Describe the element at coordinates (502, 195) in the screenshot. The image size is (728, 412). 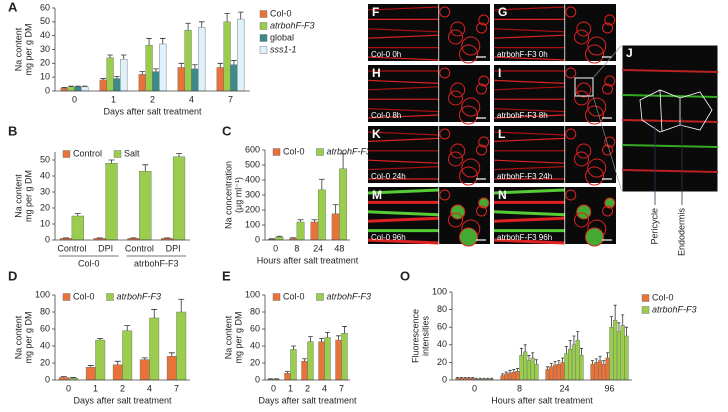
I see `image-letter: N` at that location.